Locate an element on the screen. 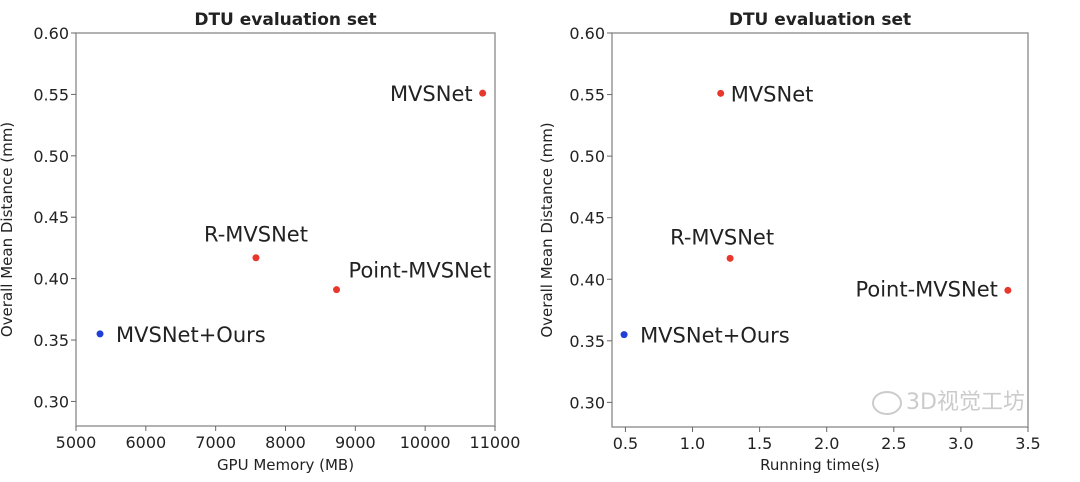 The height and width of the screenshot is (482, 1080). x-tick-label: 1.5 is located at coordinates (759, 443).